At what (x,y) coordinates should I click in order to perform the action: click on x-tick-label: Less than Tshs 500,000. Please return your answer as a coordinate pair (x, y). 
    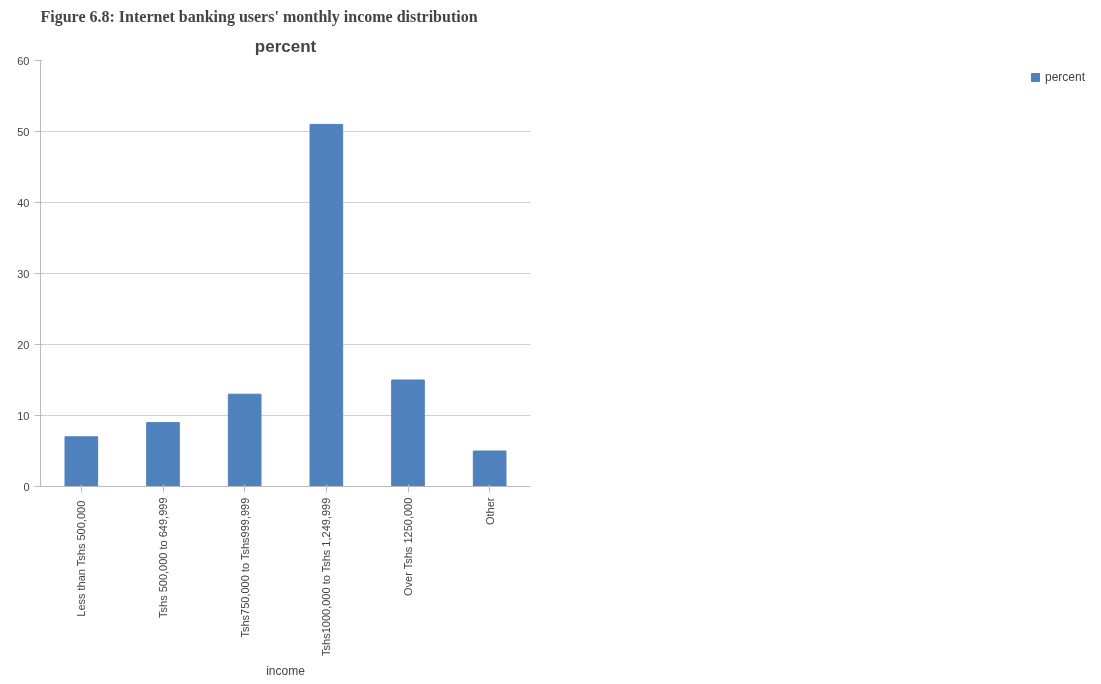
    Looking at the image, I should click on (81, 558).